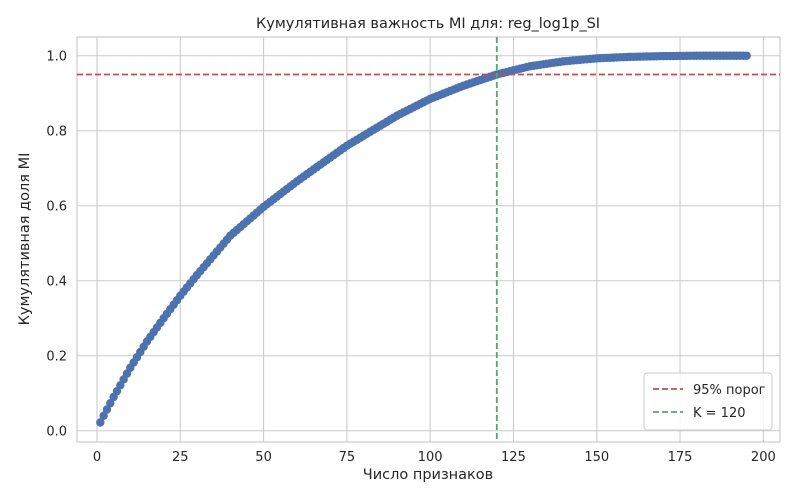 The height and width of the screenshot is (500, 800). I want to click on y-tick-label: 0.4, so click(56, 281).